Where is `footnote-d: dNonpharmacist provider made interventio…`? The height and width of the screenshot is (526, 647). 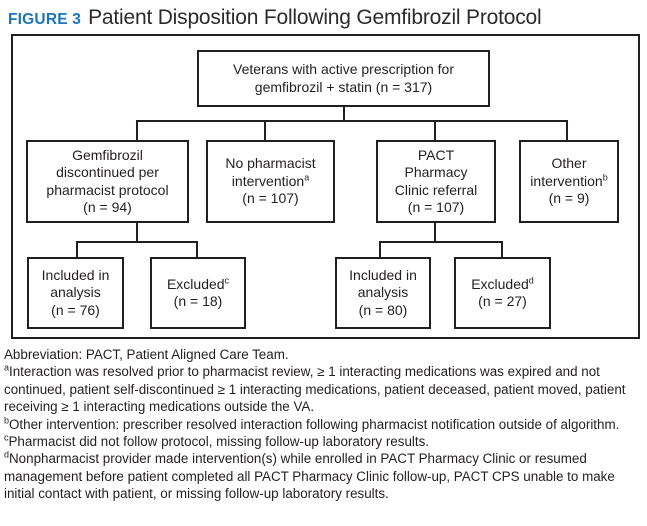
footnote-d: dNonpharmacist provider made interventio… is located at coordinates (309, 475).